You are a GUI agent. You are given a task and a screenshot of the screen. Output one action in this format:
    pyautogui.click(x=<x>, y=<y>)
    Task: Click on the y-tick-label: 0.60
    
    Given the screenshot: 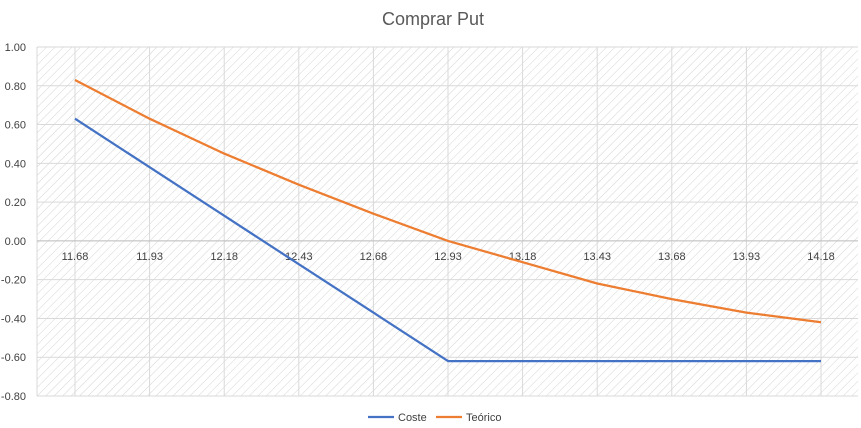 What is the action you would take?
    pyautogui.click(x=15, y=126)
    